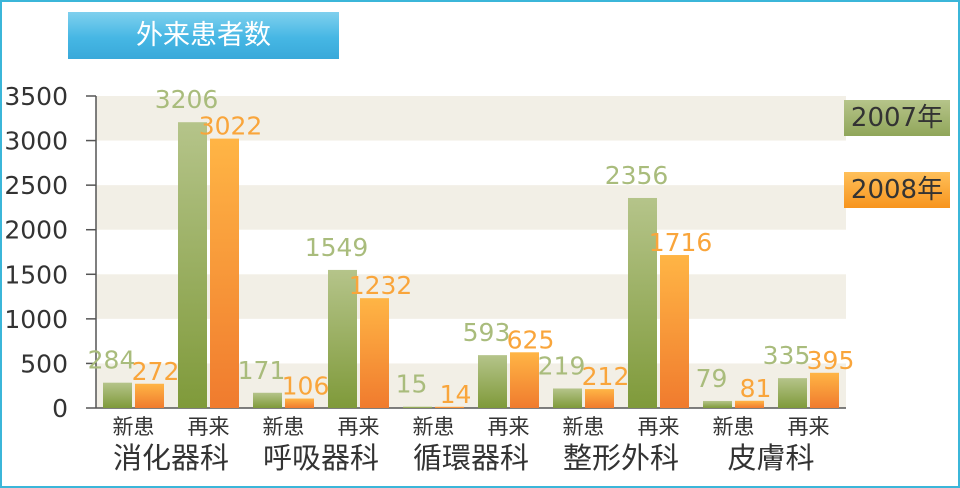 The height and width of the screenshot is (488, 960). What do you see at coordinates (787, 355) in the screenshot?
I see `data-label-2007: 335` at bounding box center [787, 355].